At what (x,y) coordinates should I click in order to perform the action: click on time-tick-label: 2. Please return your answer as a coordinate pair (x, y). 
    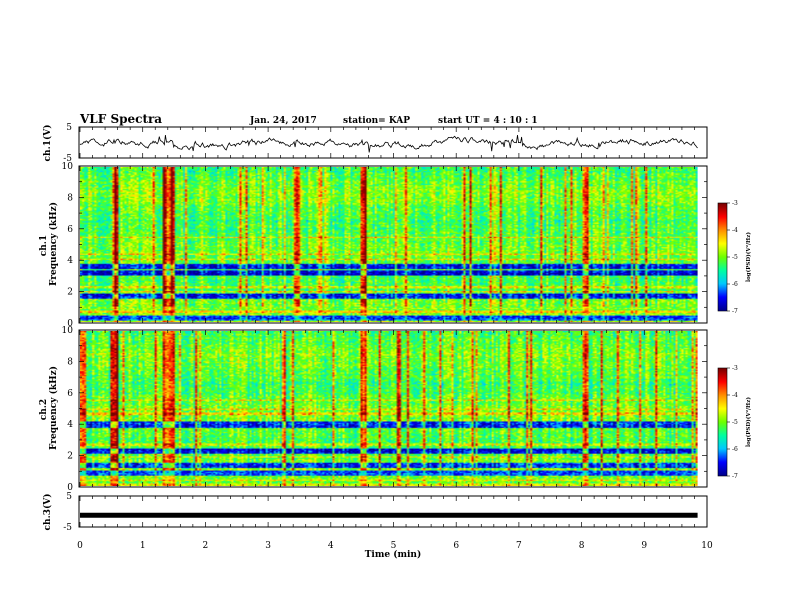
    Looking at the image, I should click on (206, 546).